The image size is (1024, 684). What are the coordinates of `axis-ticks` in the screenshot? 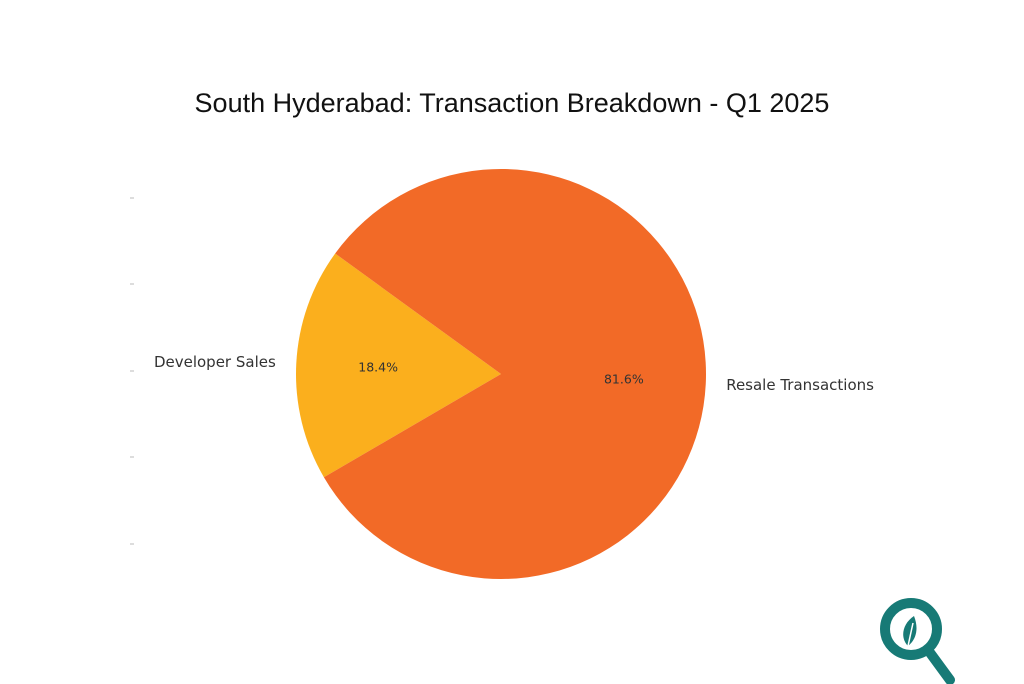 It's located at (132, 371).